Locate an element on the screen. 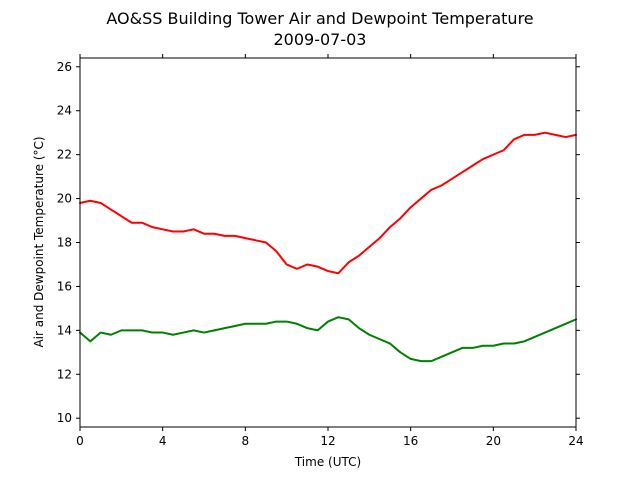 The height and width of the screenshot is (480, 640). y-tick-label: 22 is located at coordinates (64, 155).